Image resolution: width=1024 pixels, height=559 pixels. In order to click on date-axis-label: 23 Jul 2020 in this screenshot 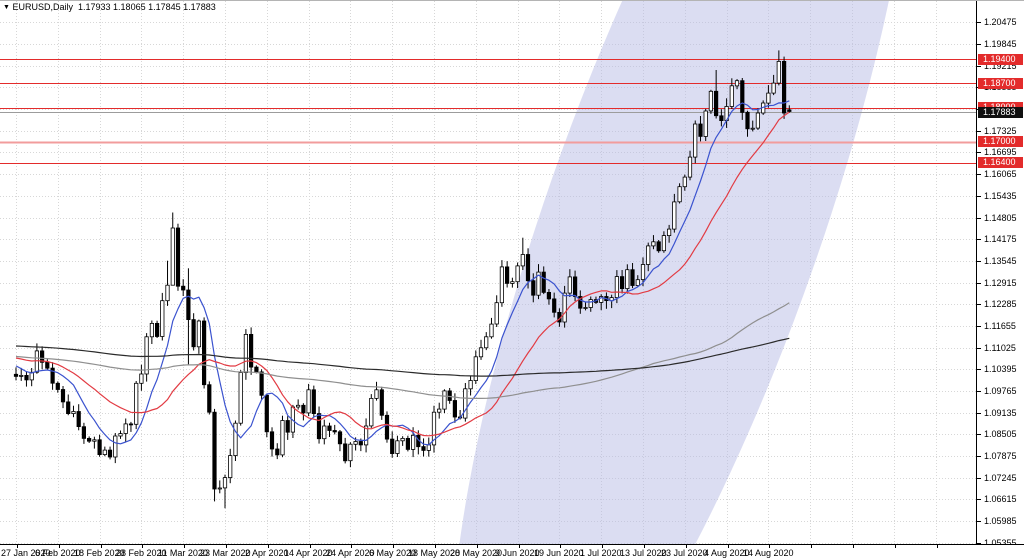, I will do `click(684, 553)`.